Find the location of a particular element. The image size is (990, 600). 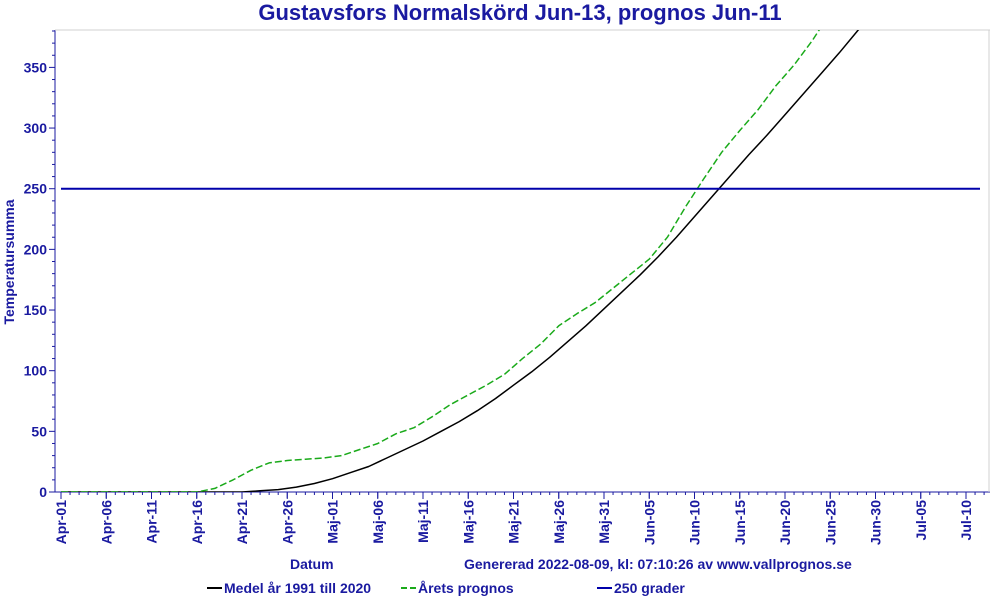

x-tick-label: Jun-05 is located at coordinates (649, 522).